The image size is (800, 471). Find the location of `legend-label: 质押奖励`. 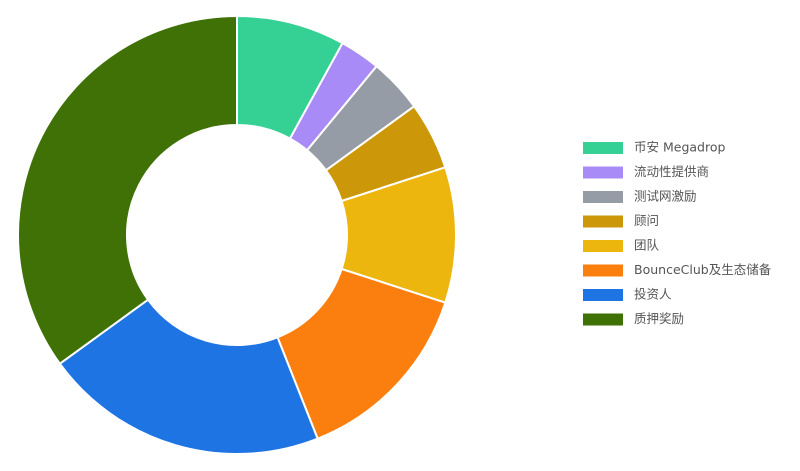

legend-label: 质押奖励 is located at coordinates (659, 318).